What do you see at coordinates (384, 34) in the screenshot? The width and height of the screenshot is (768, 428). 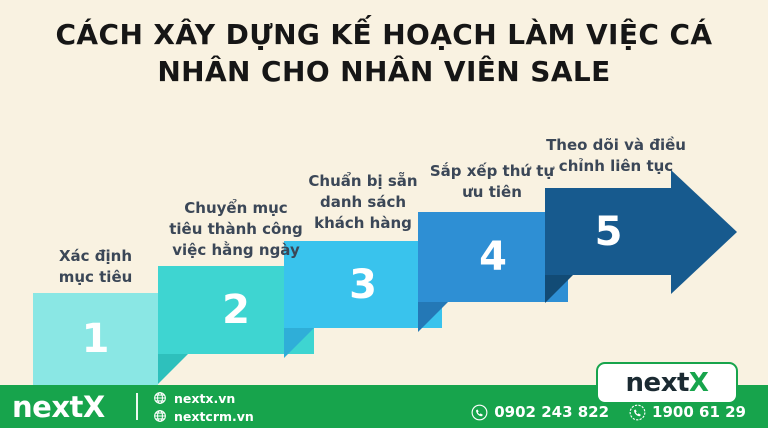 I see `title-line-1: CÁCH XÂY DỰNG KẾ HOẠCH LÀM VIỆC CÁ` at bounding box center [384, 34].